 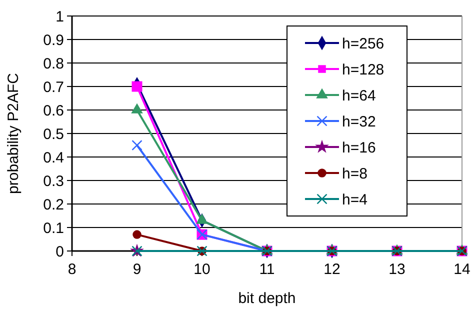 What do you see at coordinates (53, 87) in the screenshot?
I see `y-tick-label: 0.7` at bounding box center [53, 87].